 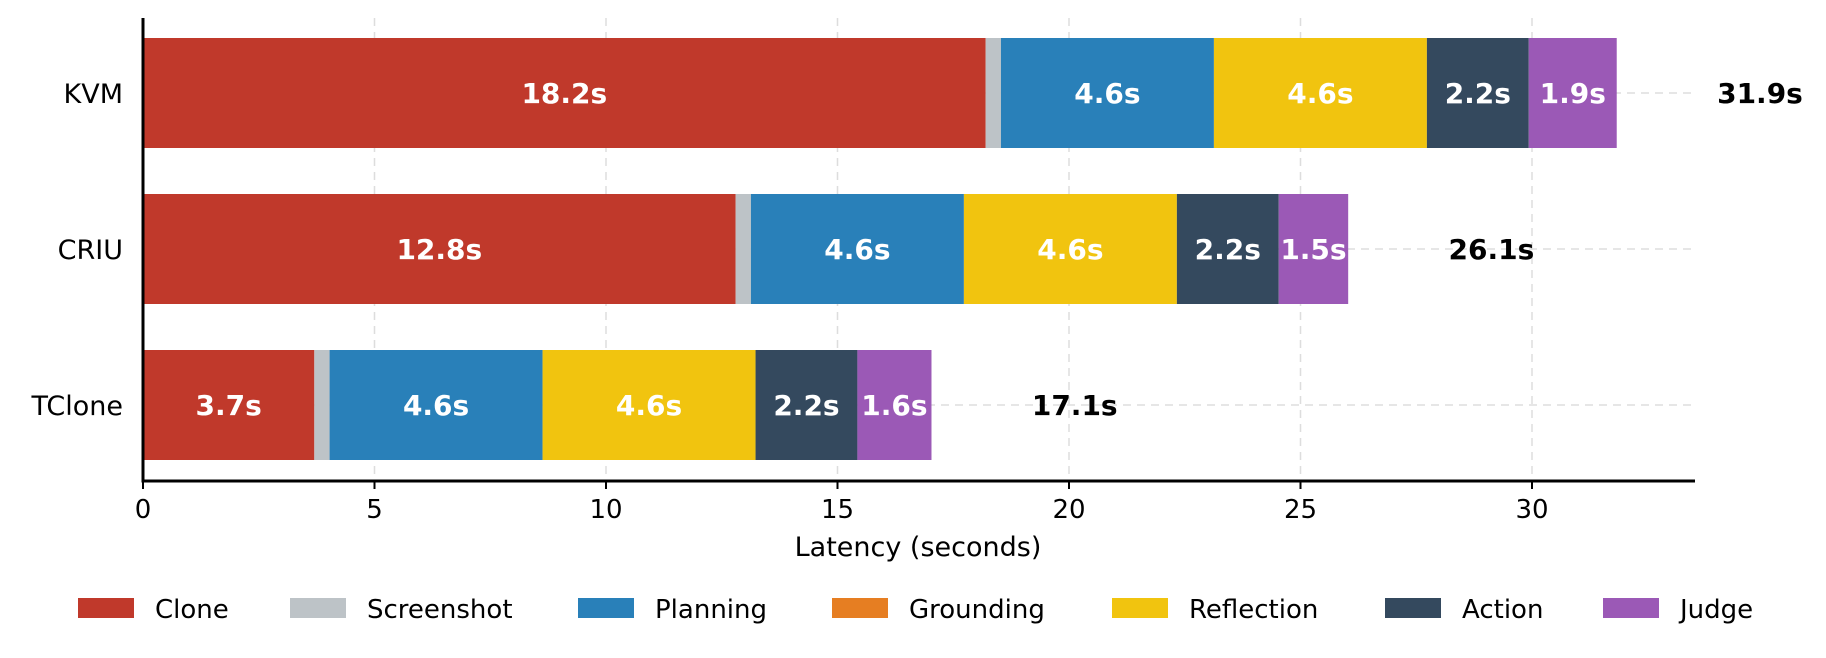 I want to click on segment-label-tclone-reflection: 4.6s, so click(x=649, y=405).